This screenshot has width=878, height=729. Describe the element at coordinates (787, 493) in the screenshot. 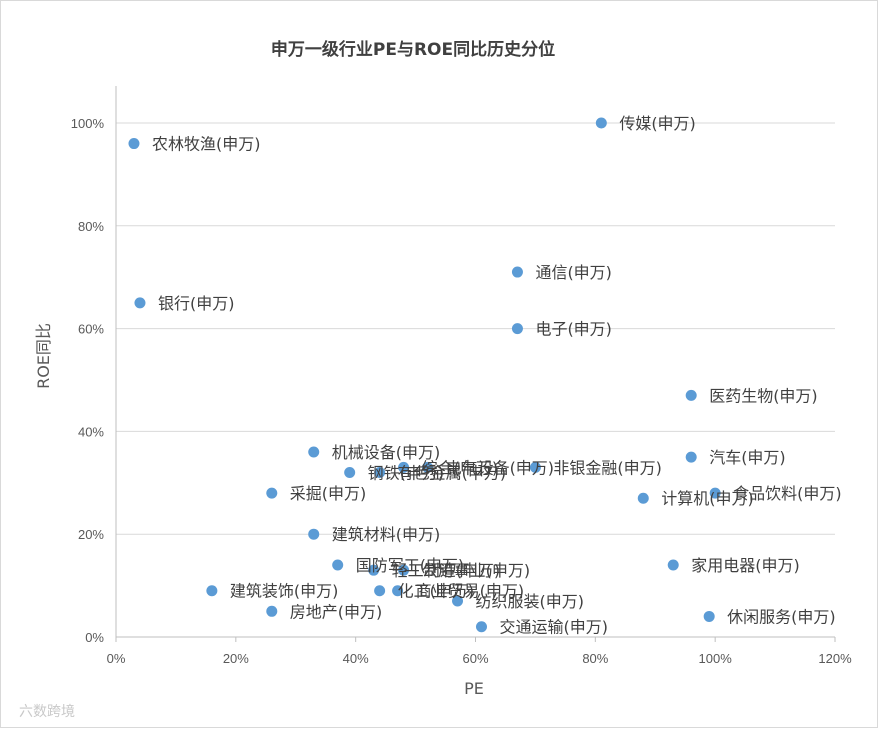

I see `data-label: 食品饮料(申万)` at that location.